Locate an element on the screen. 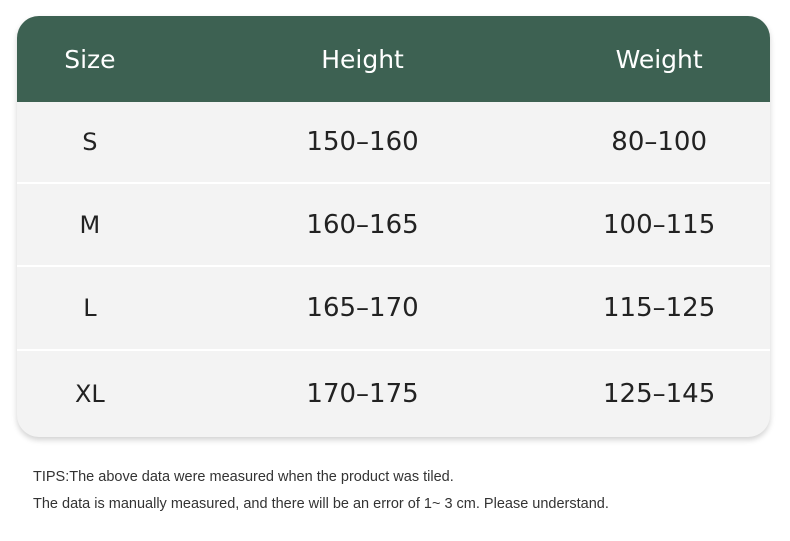 This screenshot has width=790, height=541. cell-weight: 80–100 is located at coordinates (659, 142).